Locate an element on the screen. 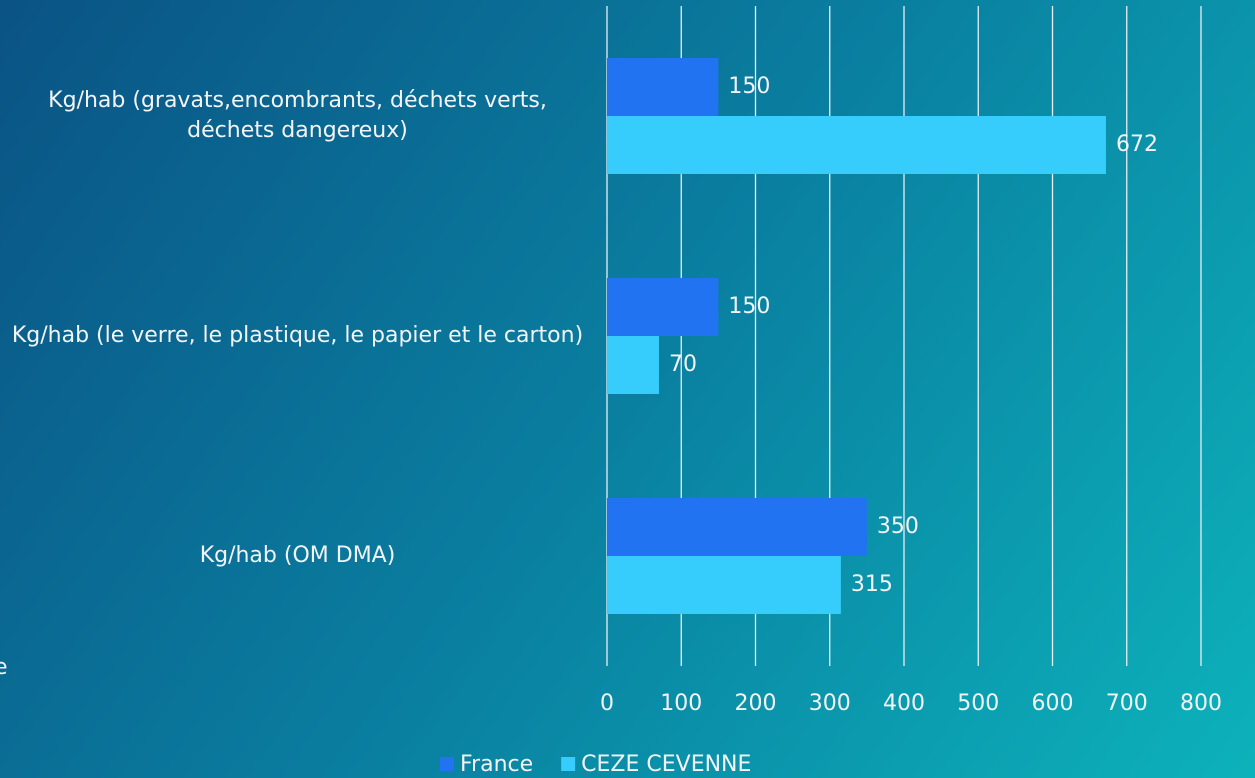 Image resolution: width=1255 pixels, height=778 pixels. x-tick-label: 800 is located at coordinates (1201, 703).